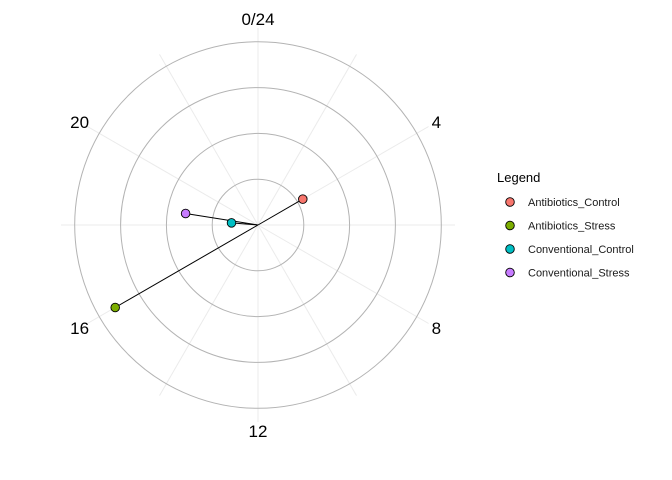 The width and height of the screenshot is (672, 480). I want to click on legend-label: Antibiotics_Stress, so click(572, 227).